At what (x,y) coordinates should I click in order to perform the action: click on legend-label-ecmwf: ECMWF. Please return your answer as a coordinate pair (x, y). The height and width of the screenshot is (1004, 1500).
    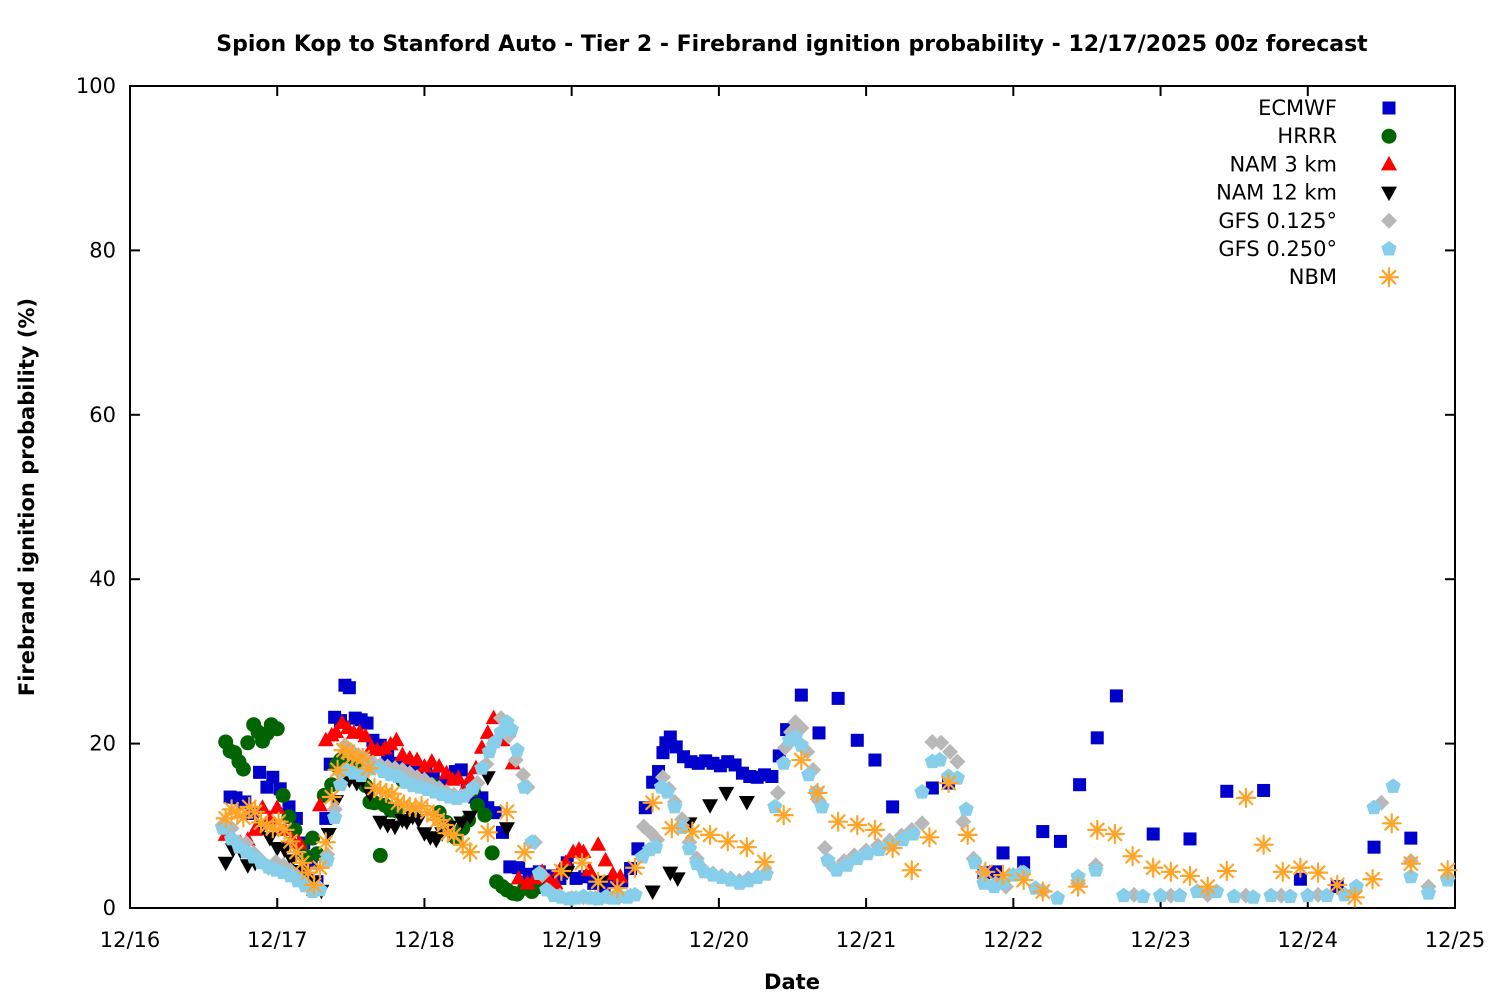
    Looking at the image, I should click on (1297, 108).